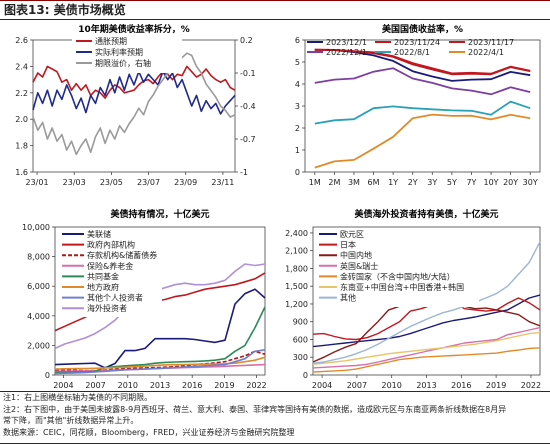 Image resolution: width=550 pixels, height=445 pixels. What do you see at coordinates (417, 42) in the screenshot?
I see `legend-label: 2023/11/24` at bounding box center [417, 42].